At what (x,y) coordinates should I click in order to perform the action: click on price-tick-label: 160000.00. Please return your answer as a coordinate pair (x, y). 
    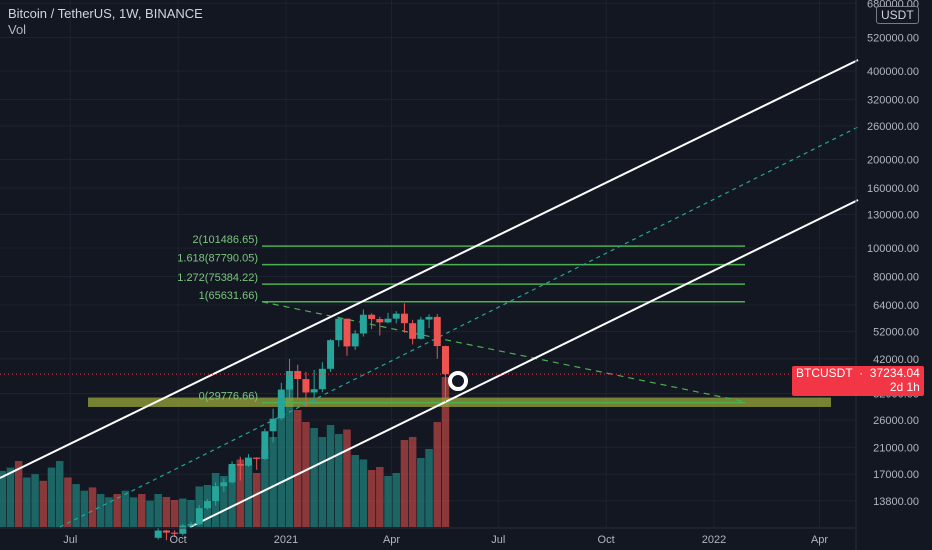
    Looking at the image, I should click on (893, 189).